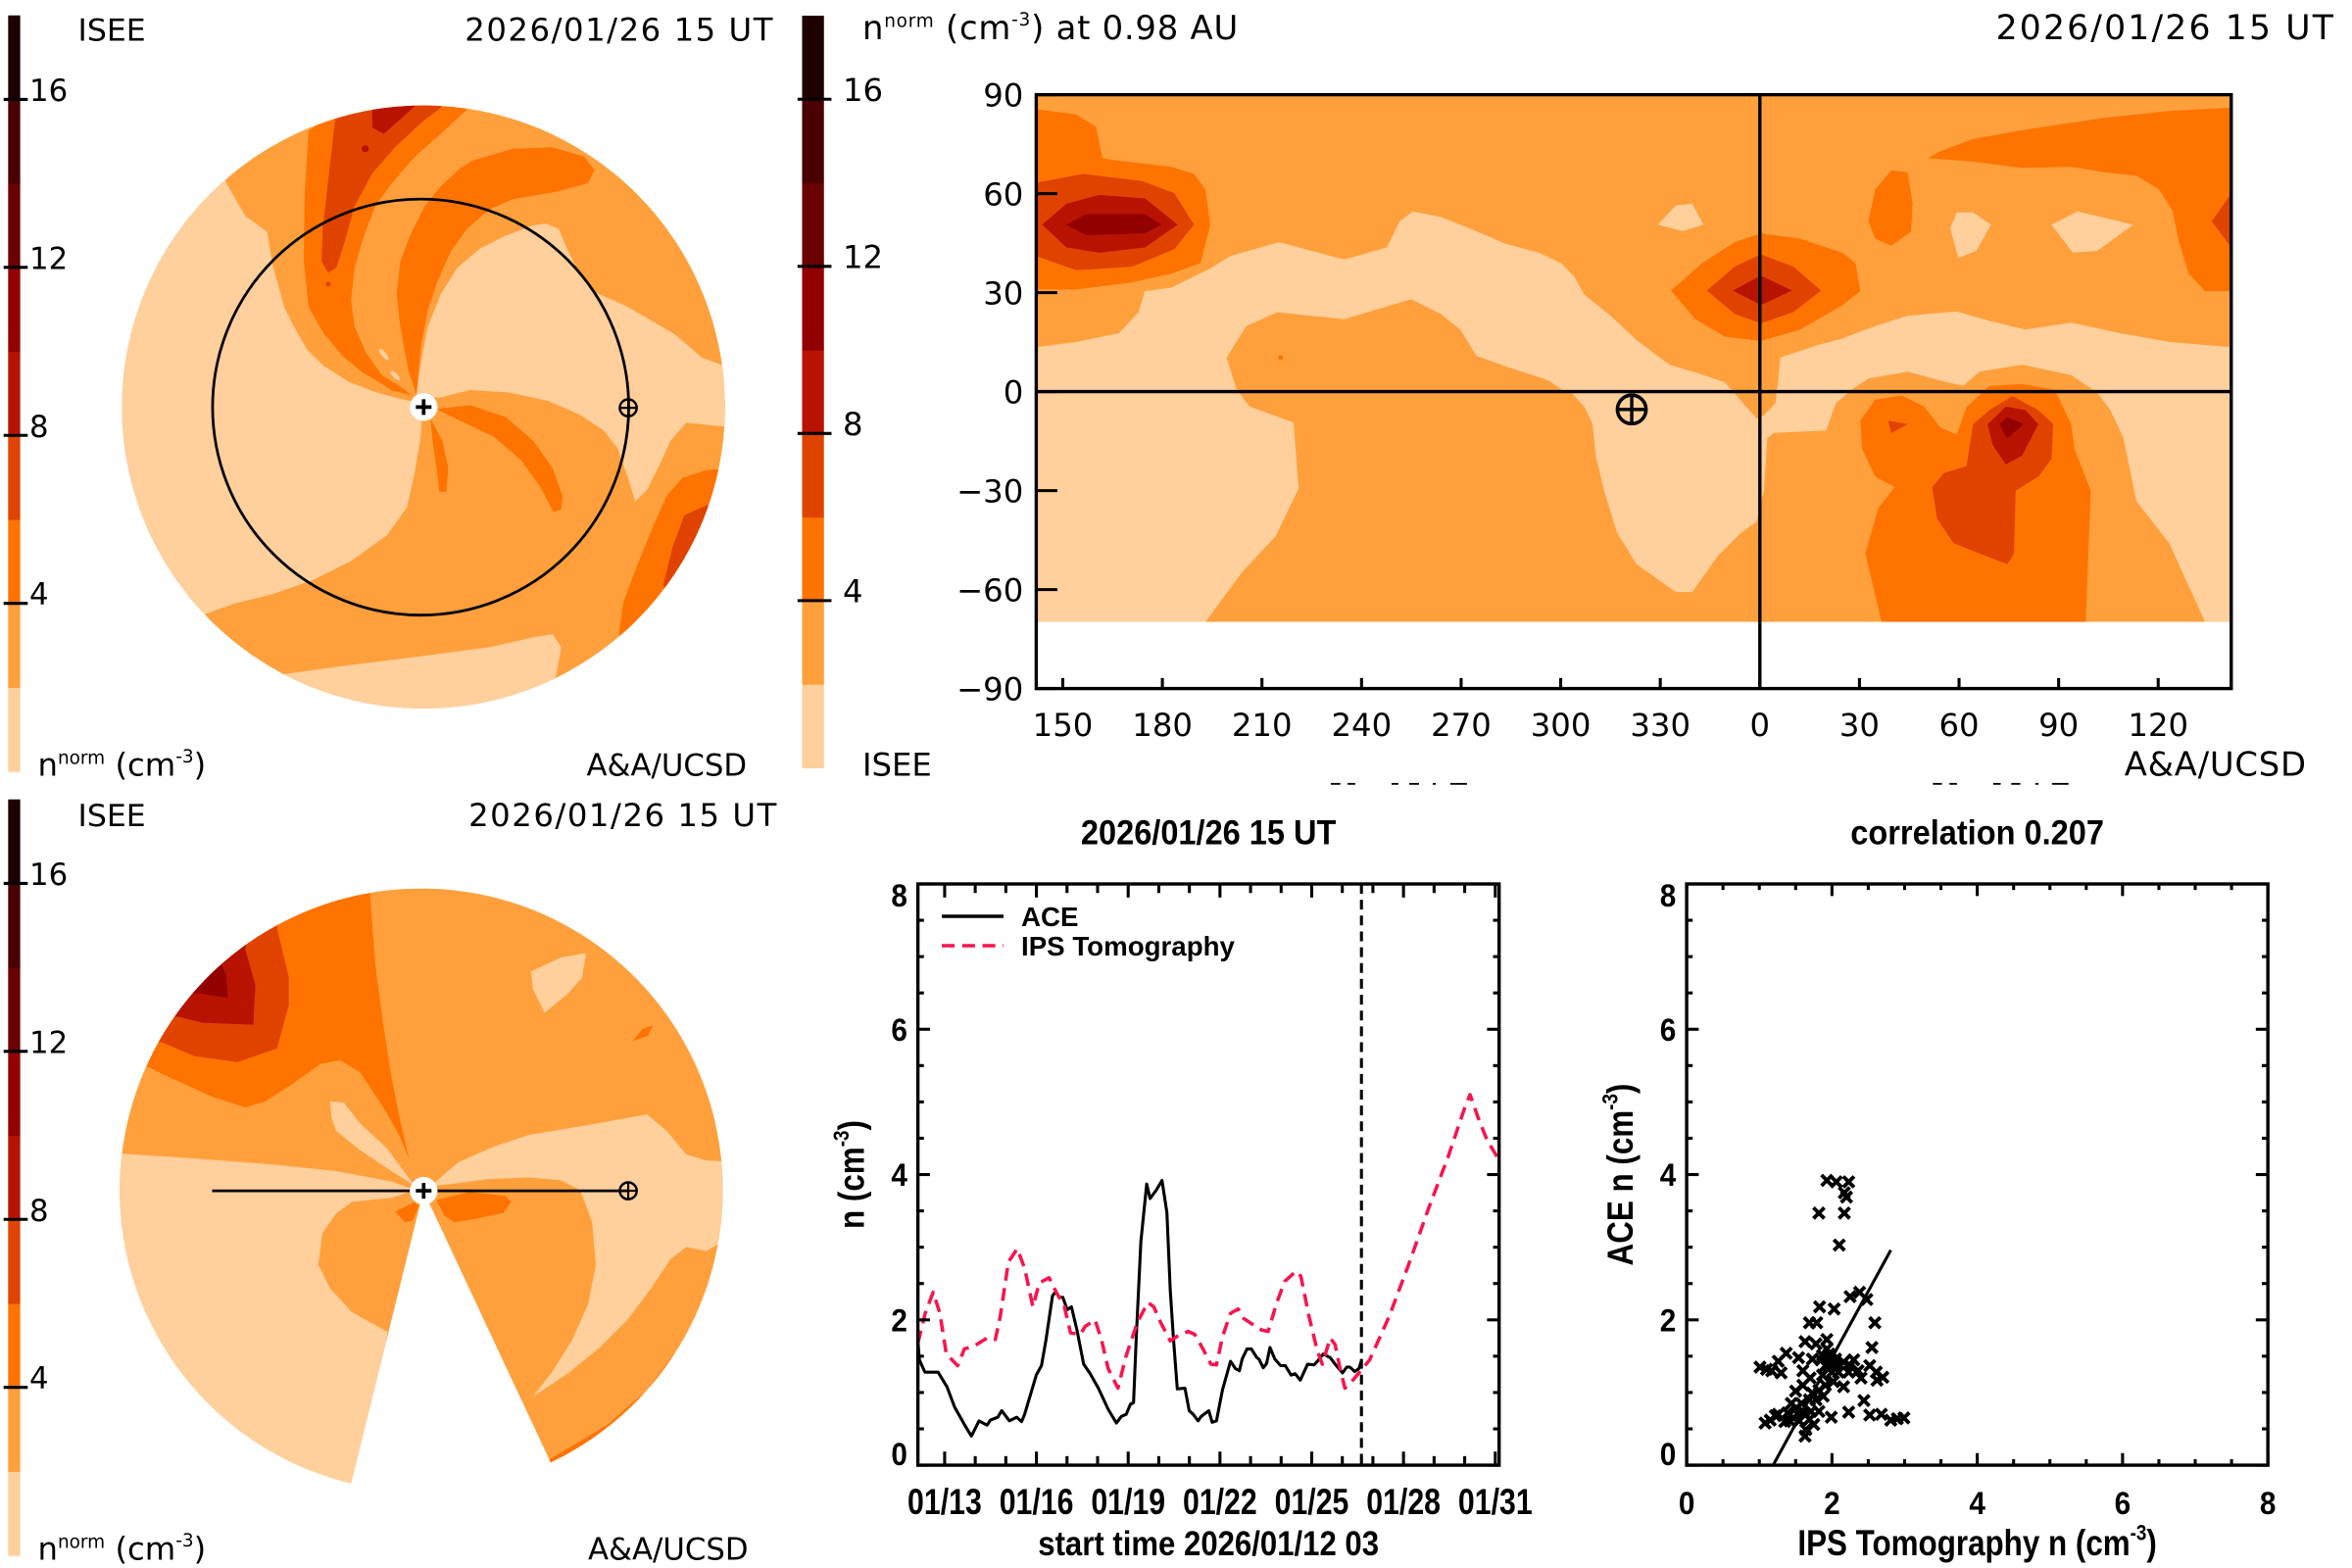 This screenshot has width=2352, height=1568. Describe the element at coordinates (48, 258) in the screenshot. I see `colorbar-tick-label: 12` at that location.